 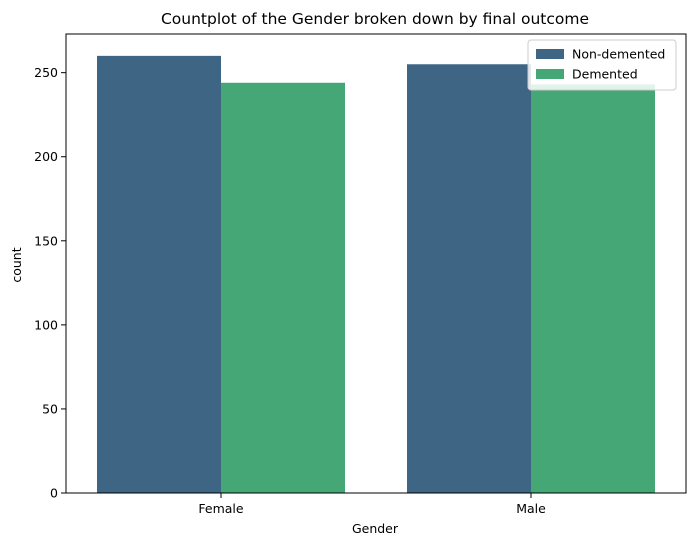 I want to click on bar-male-non-demented, so click(x=469, y=278).